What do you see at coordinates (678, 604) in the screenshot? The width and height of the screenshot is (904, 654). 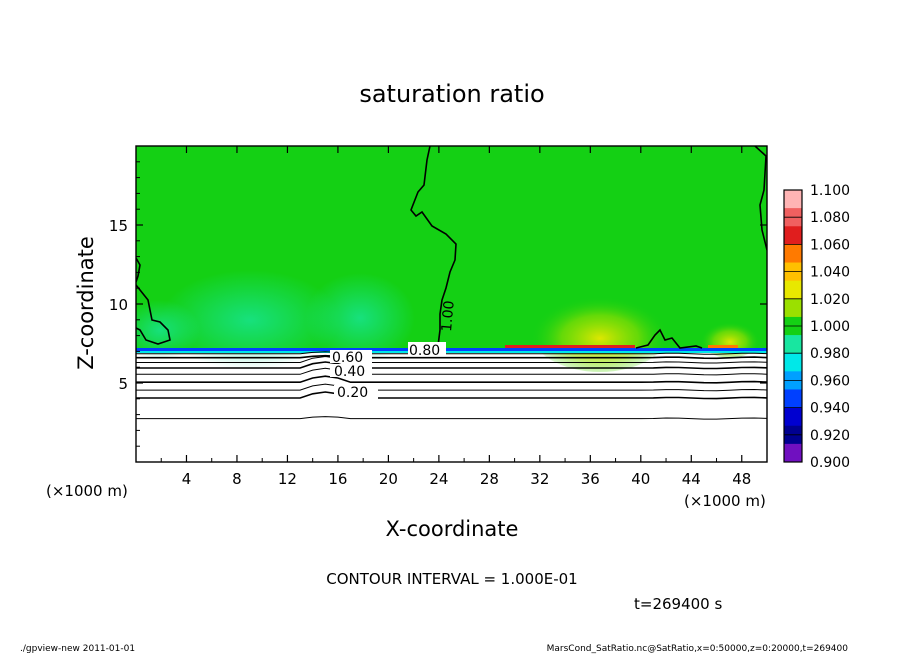 I see `time-label: t=269400 s` at bounding box center [678, 604].